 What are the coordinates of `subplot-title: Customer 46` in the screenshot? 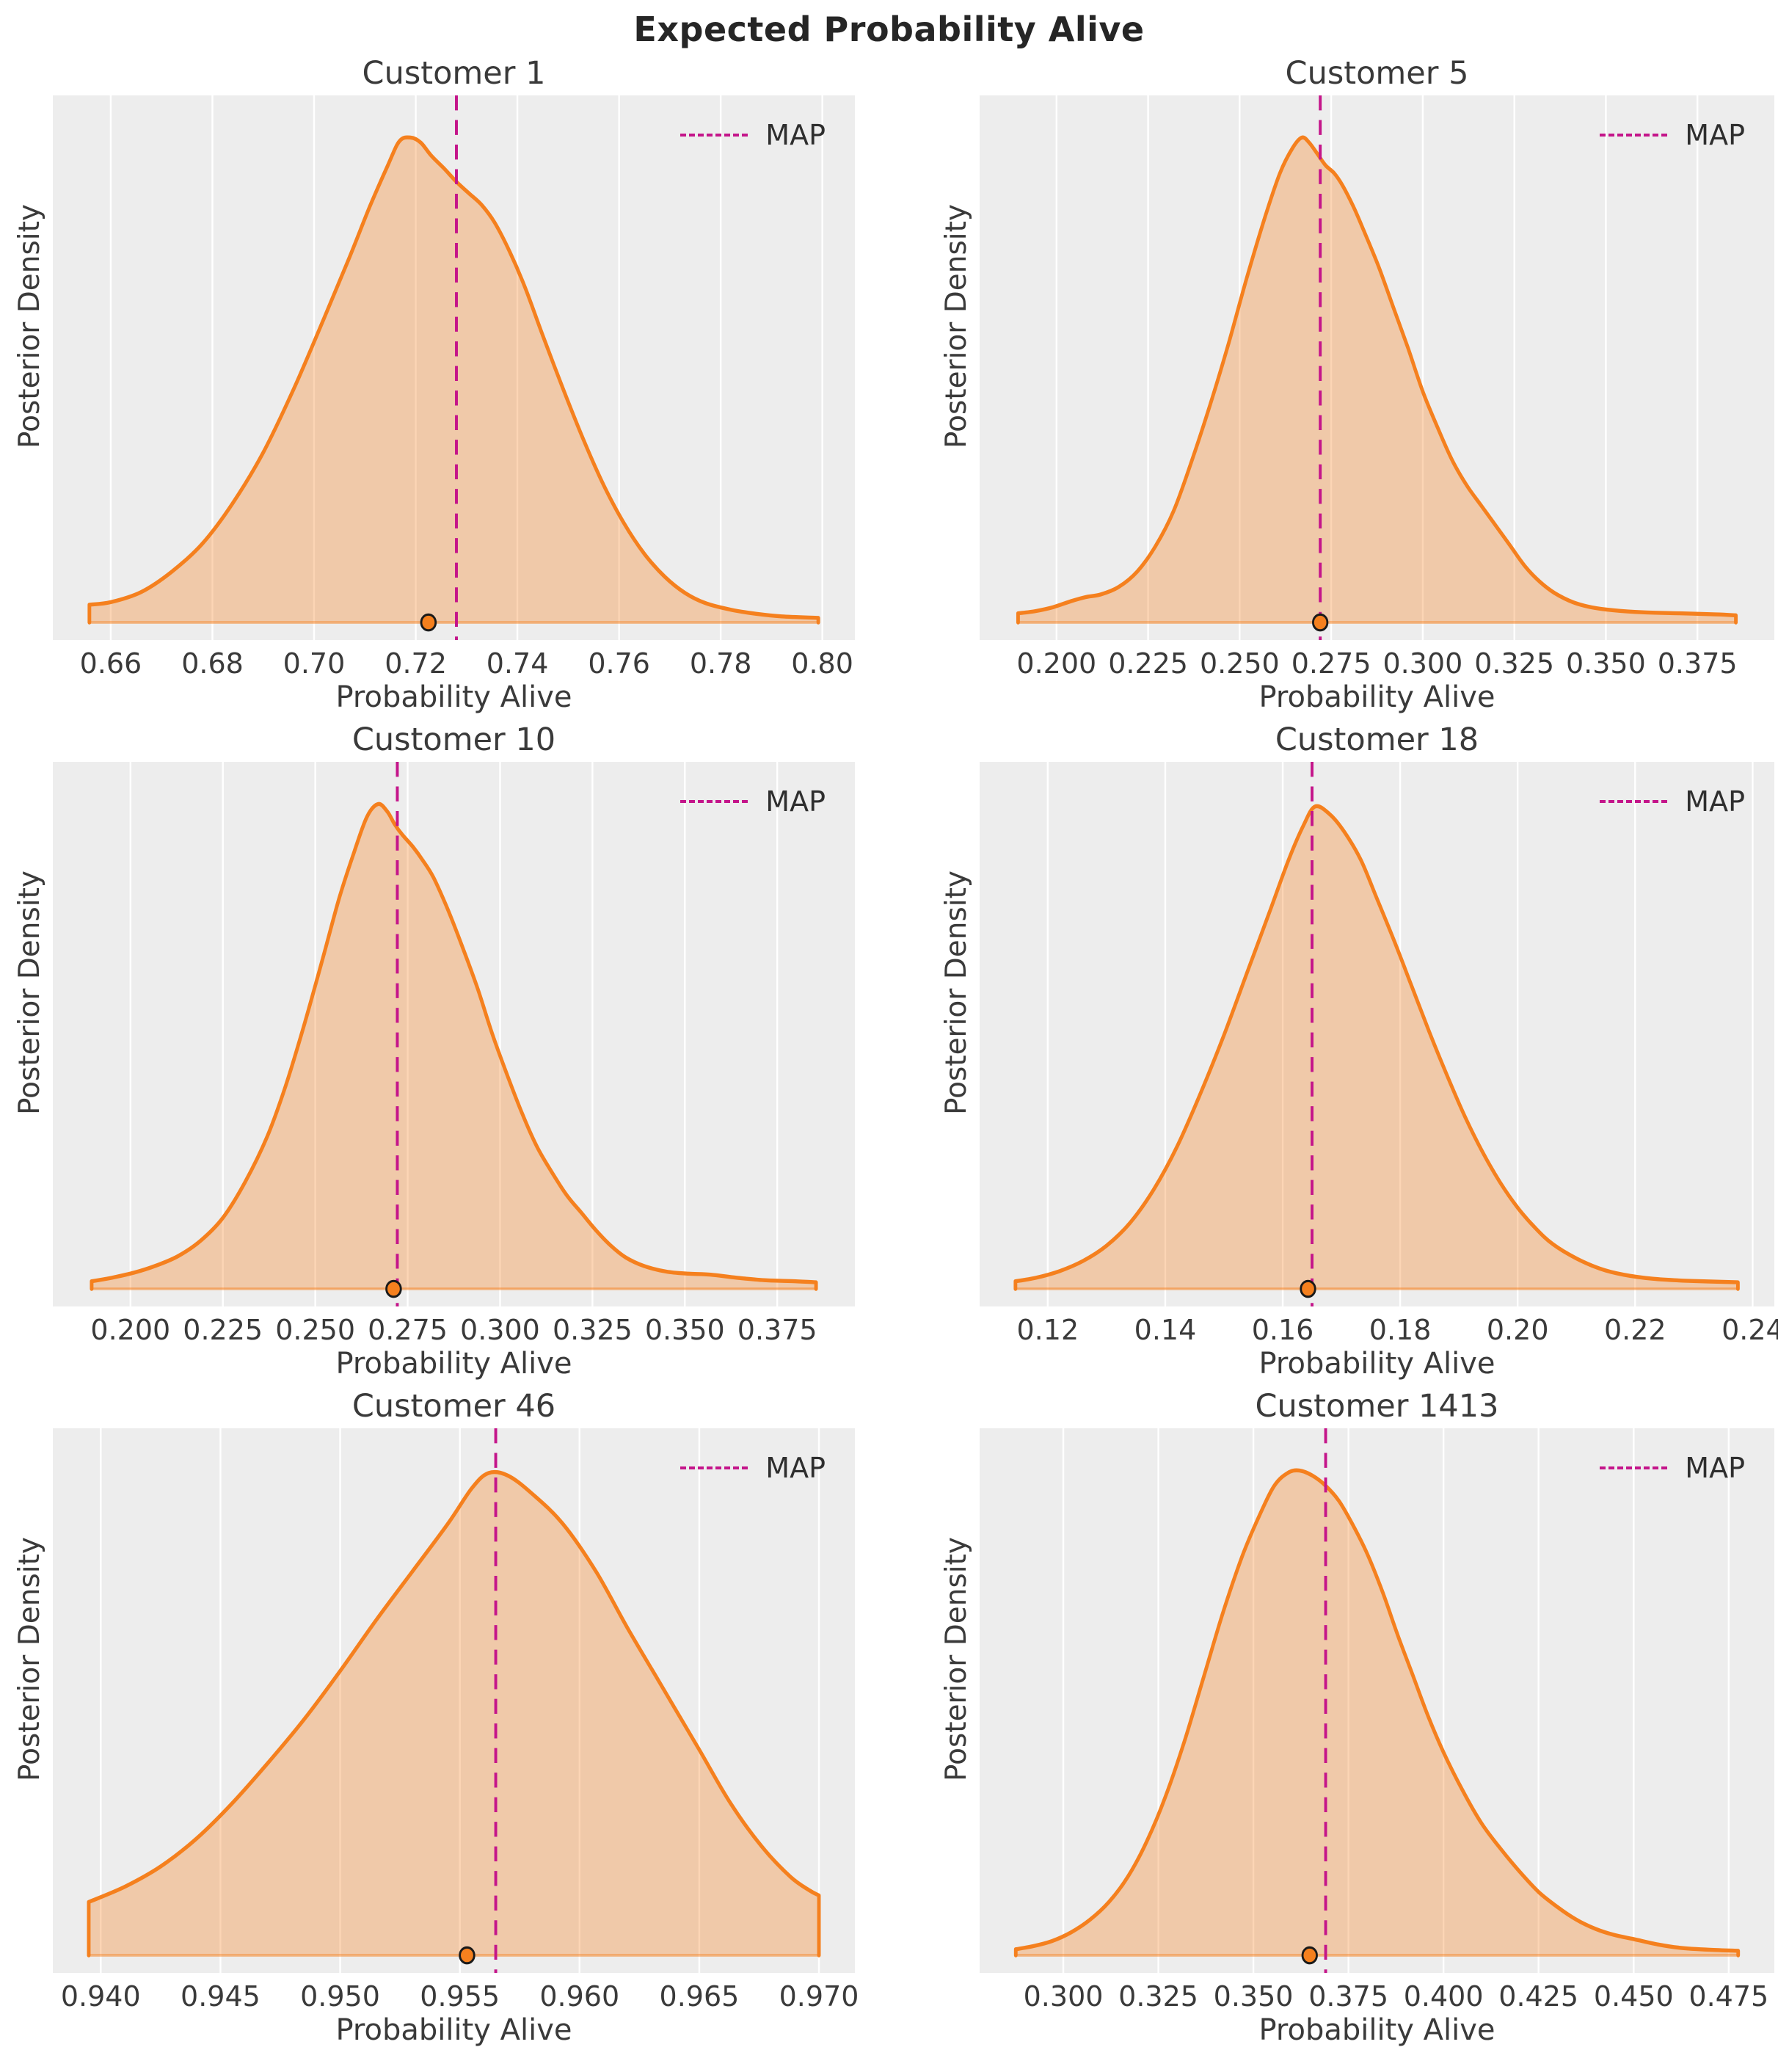 It's located at (453, 1406).